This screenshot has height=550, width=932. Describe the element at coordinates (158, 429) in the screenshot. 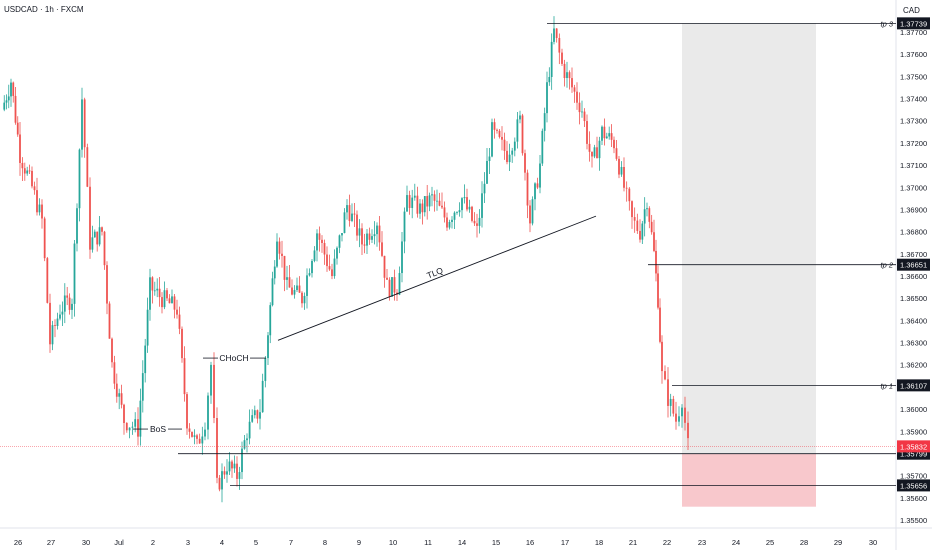

I see `bos-label: BoS` at that location.